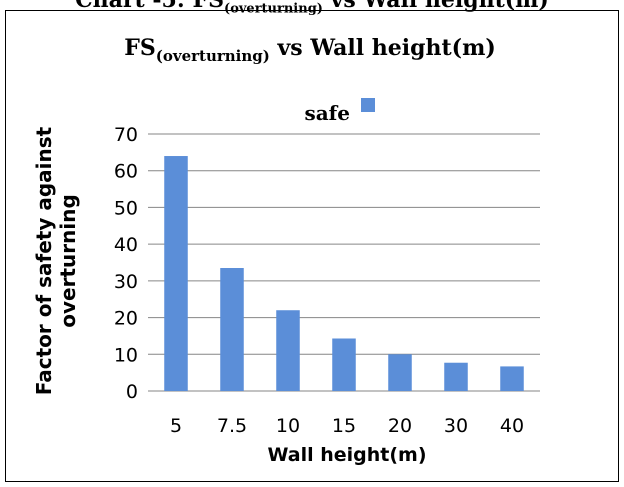 The width and height of the screenshot is (624, 487). Describe the element at coordinates (126, 135) in the screenshot. I see `y-tick-label: 70` at that location.